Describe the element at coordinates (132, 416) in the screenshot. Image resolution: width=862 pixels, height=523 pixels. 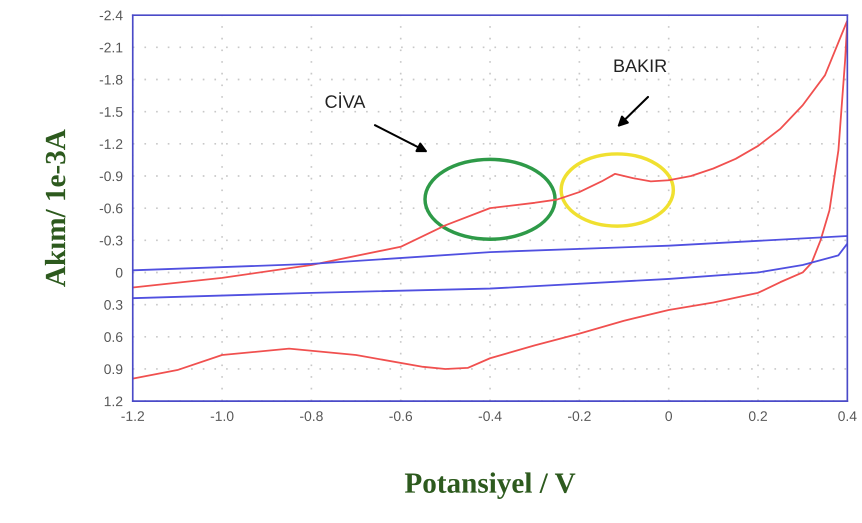
I see `x-tick-label: -1.2` at that location.